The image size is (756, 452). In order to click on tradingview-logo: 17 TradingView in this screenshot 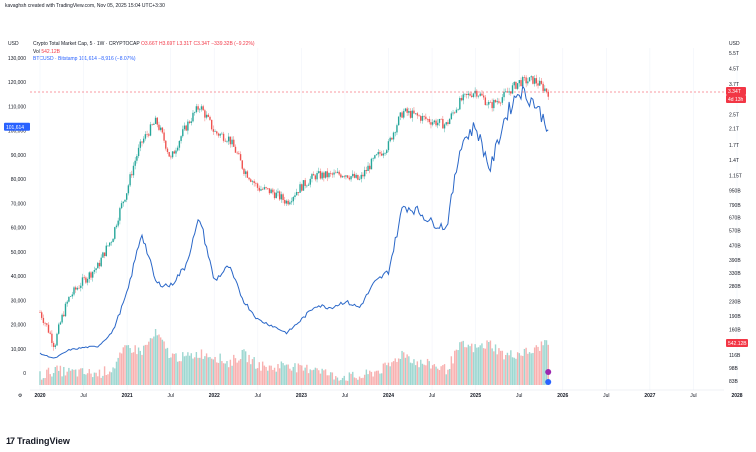, I will do `click(38, 441)`.